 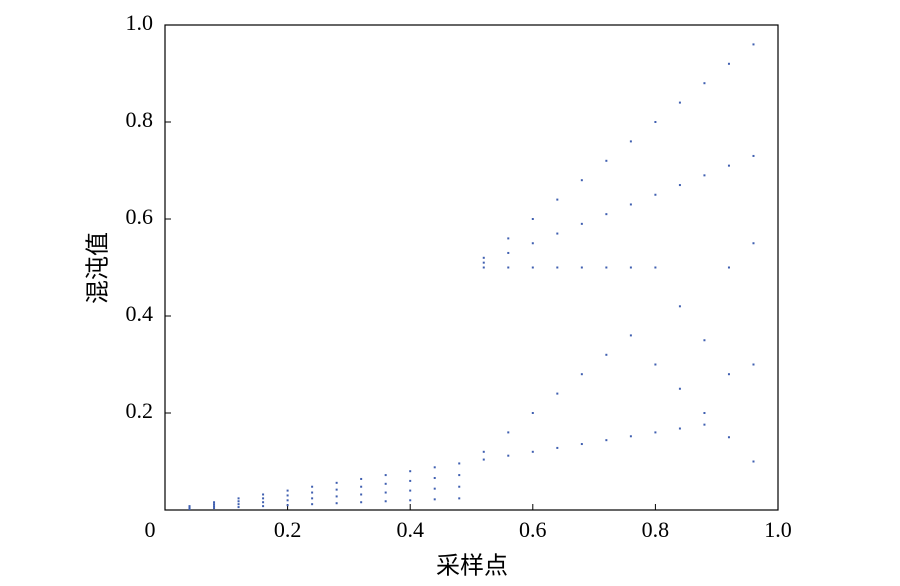 What do you see at coordinates (140, 410) in the screenshot?
I see `y-tick-label: 0.2` at bounding box center [140, 410].